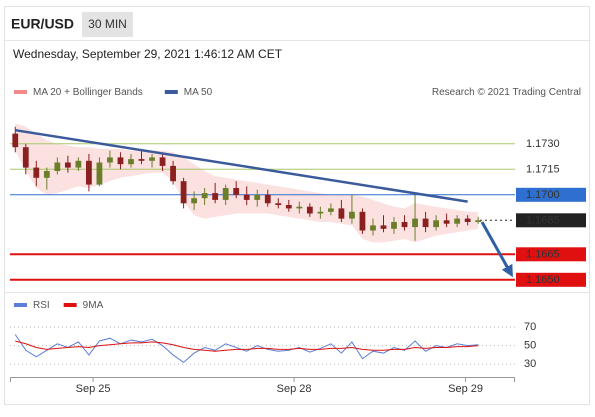  Describe the element at coordinates (496, 249) in the screenshot. I see `forecast-arrow` at that location.